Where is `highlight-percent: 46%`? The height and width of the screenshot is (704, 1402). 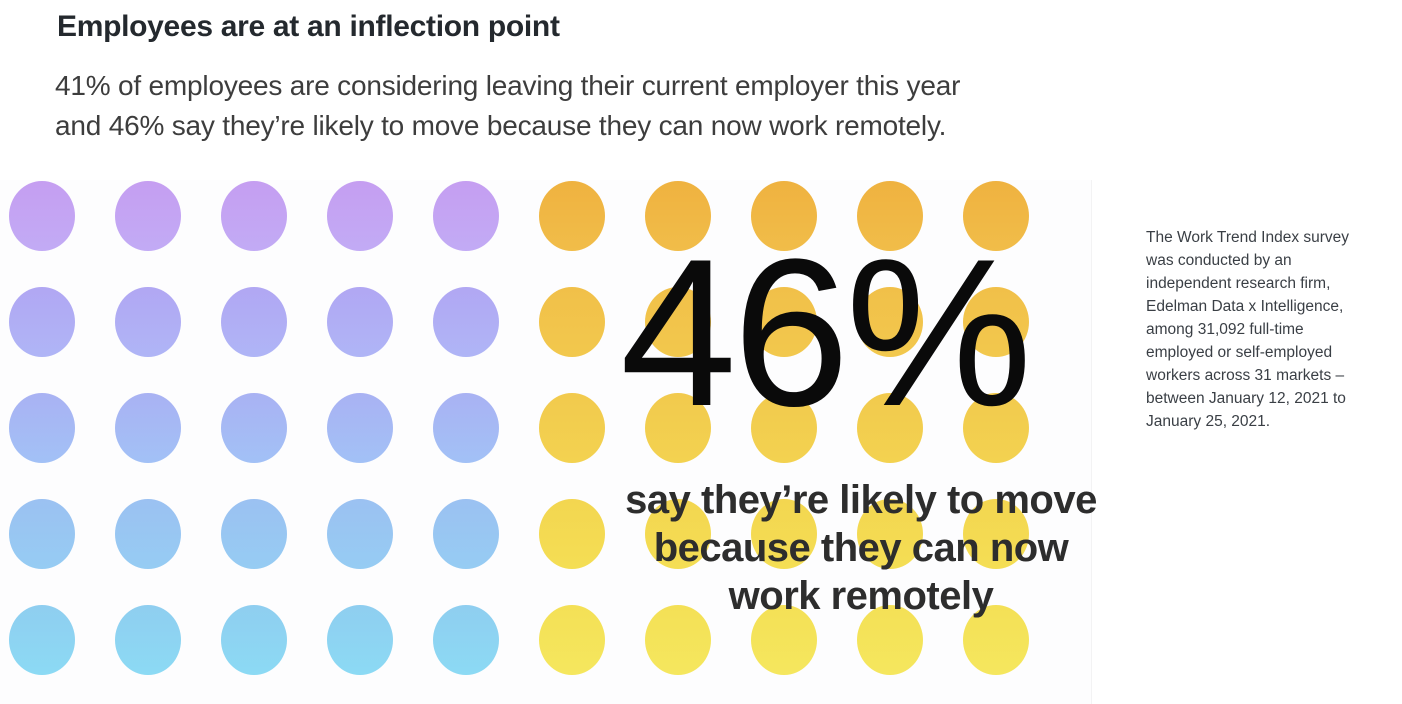 highlight-percent: 46% is located at coordinates (826, 332).